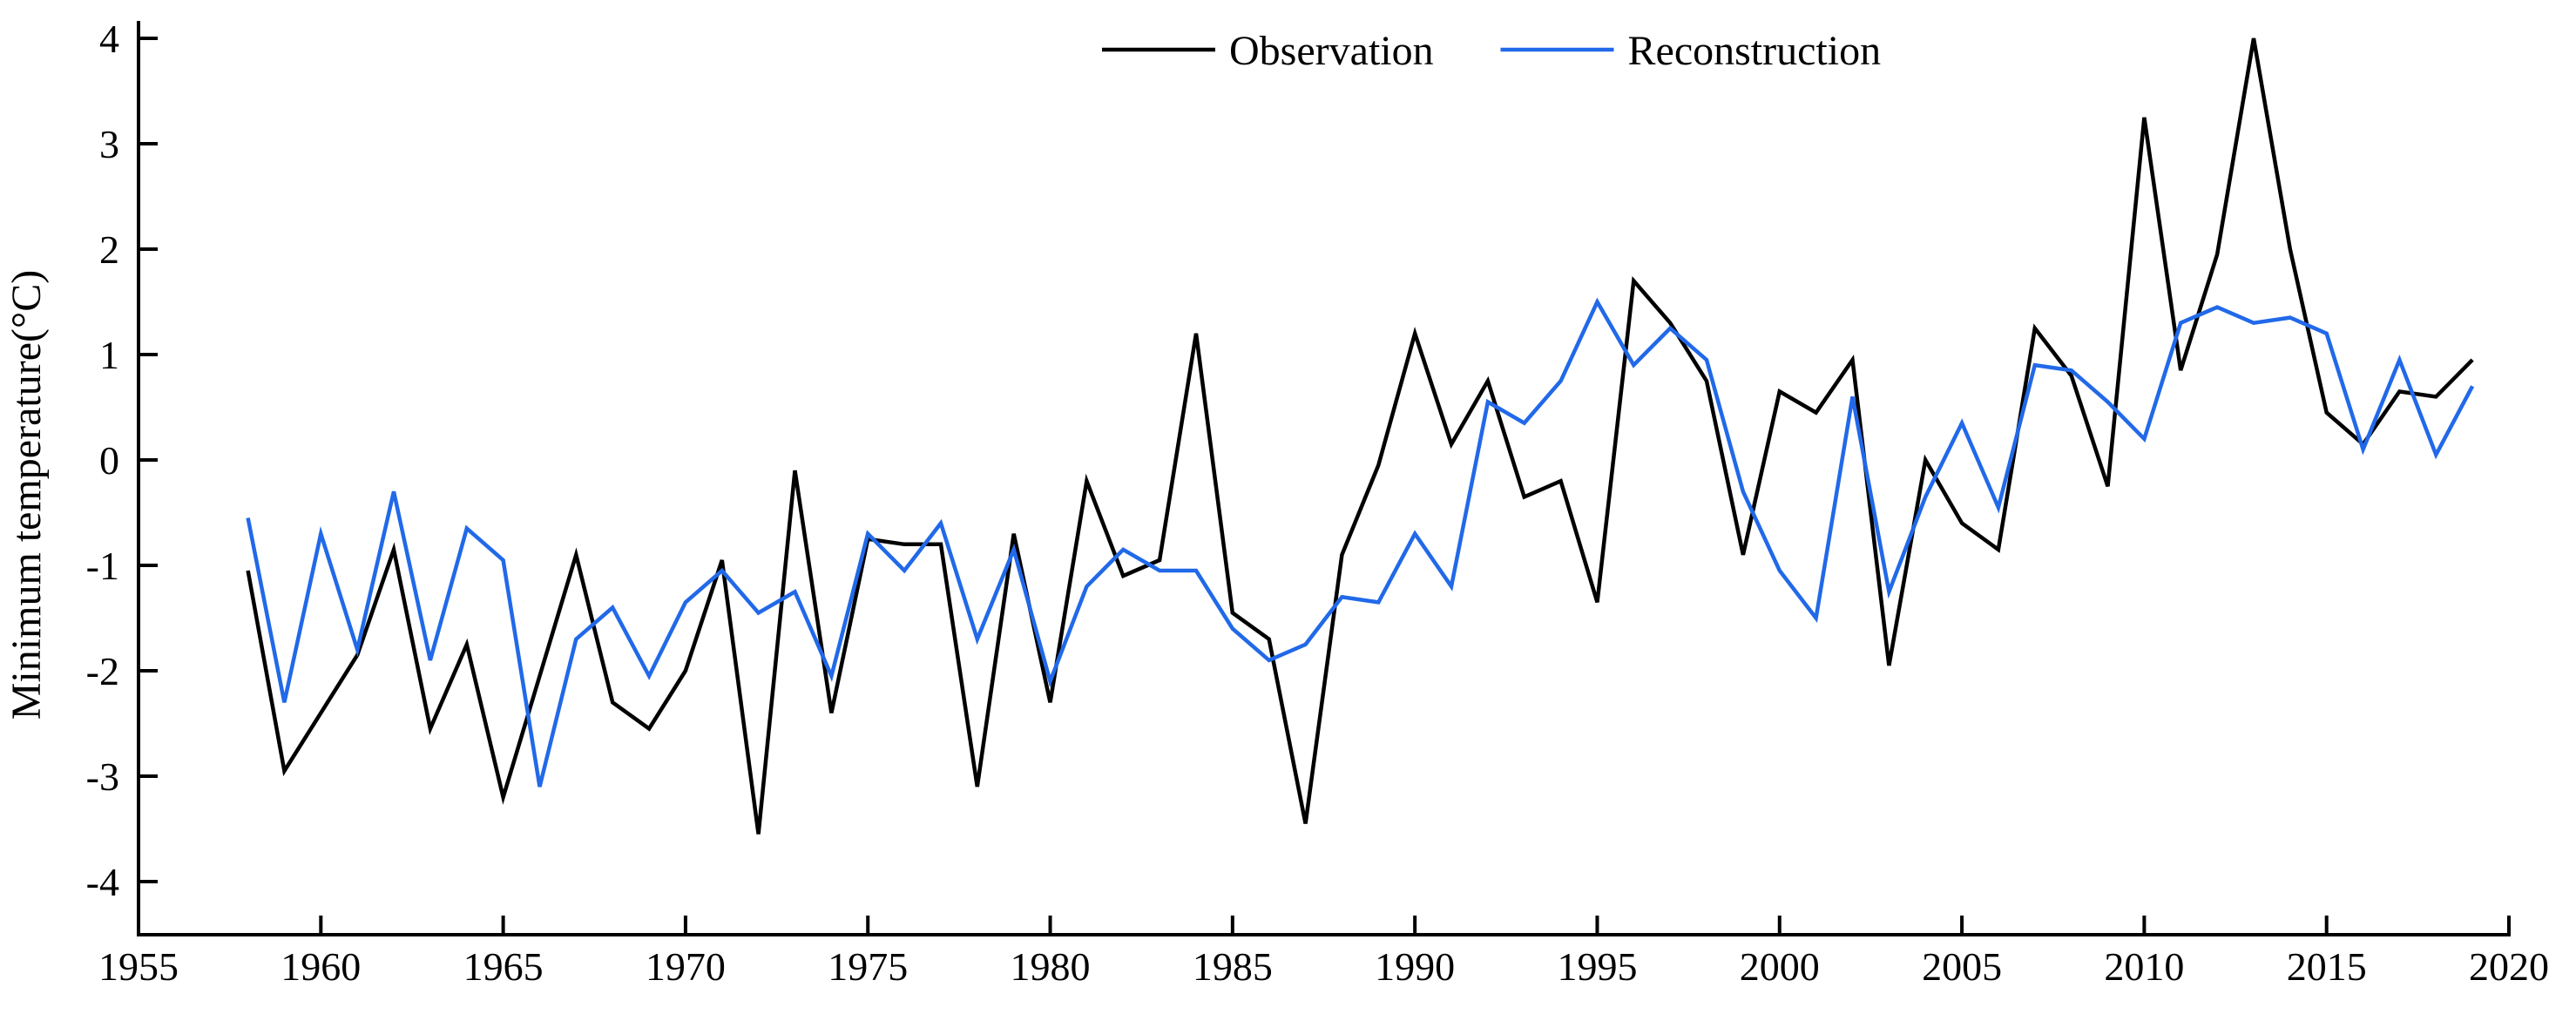 The width and height of the screenshot is (2576, 1014). I want to click on y-tick-label: -2, so click(102, 671).